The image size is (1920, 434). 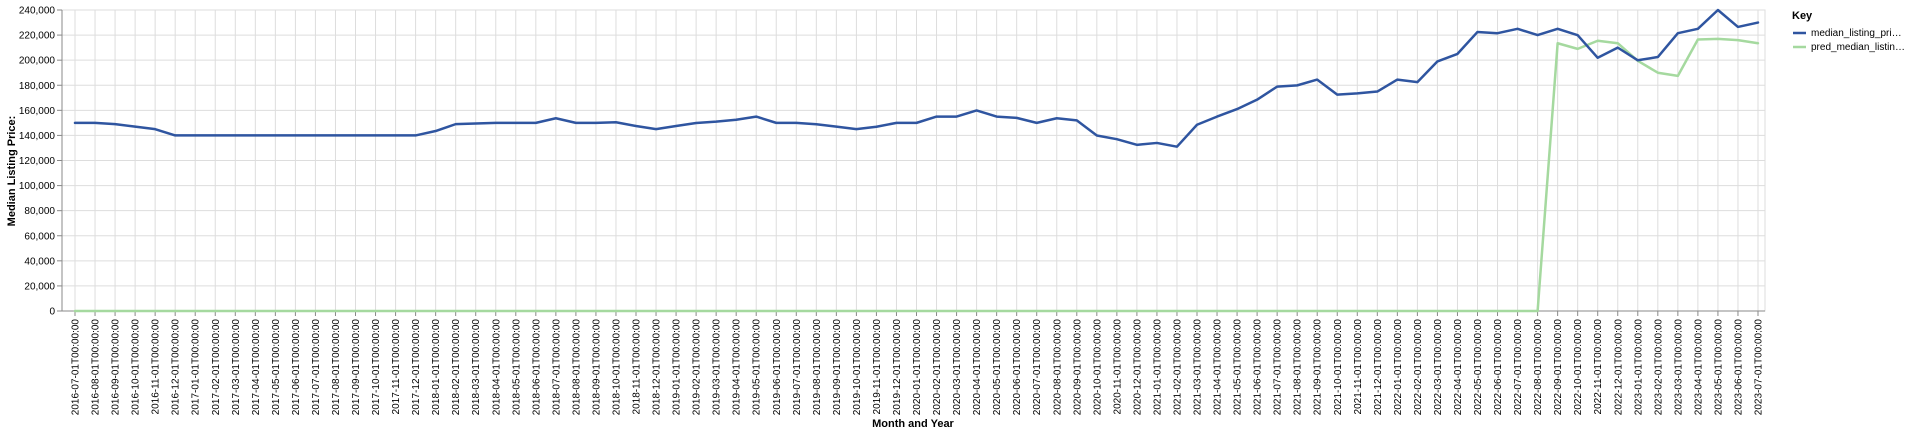 I want to click on x-tick-label: 2017-06-01T00:00:00, so click(x=296, y=367).